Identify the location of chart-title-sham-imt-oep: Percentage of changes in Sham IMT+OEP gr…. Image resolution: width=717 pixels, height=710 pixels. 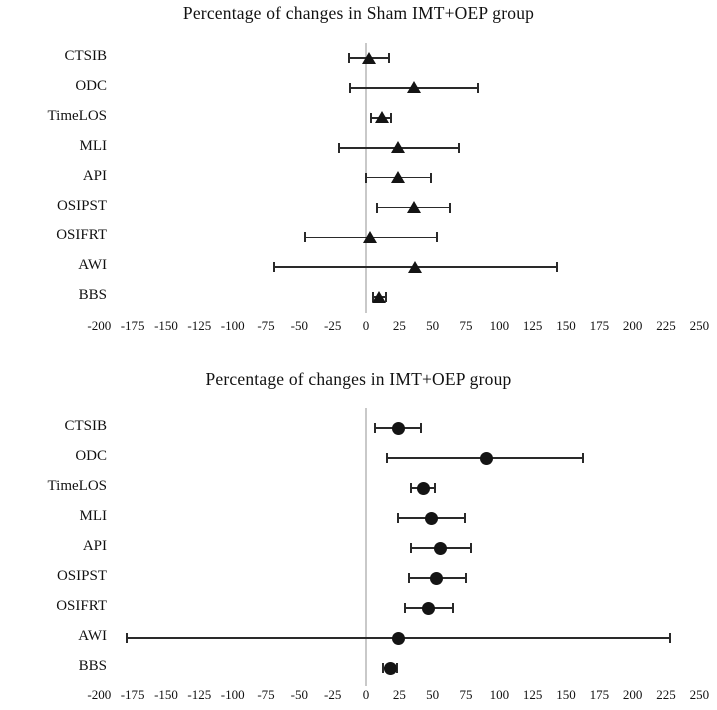
(358, 13).